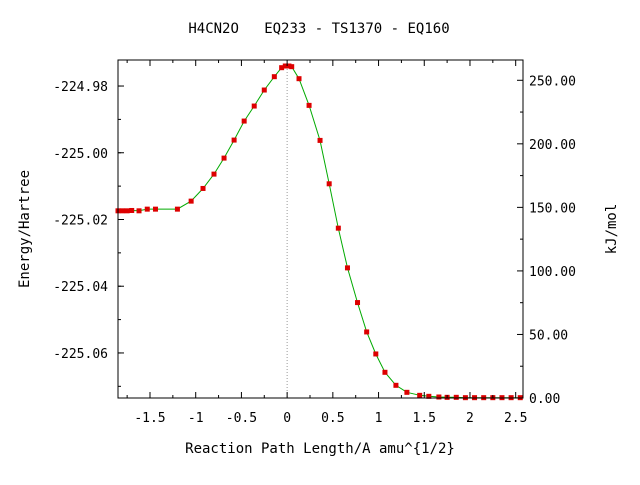 This screenshot has width=640, height=485. Describe the element at coordinates (80, 354) in the screenshot. I see `y-tick-label: -225.06` at that location.